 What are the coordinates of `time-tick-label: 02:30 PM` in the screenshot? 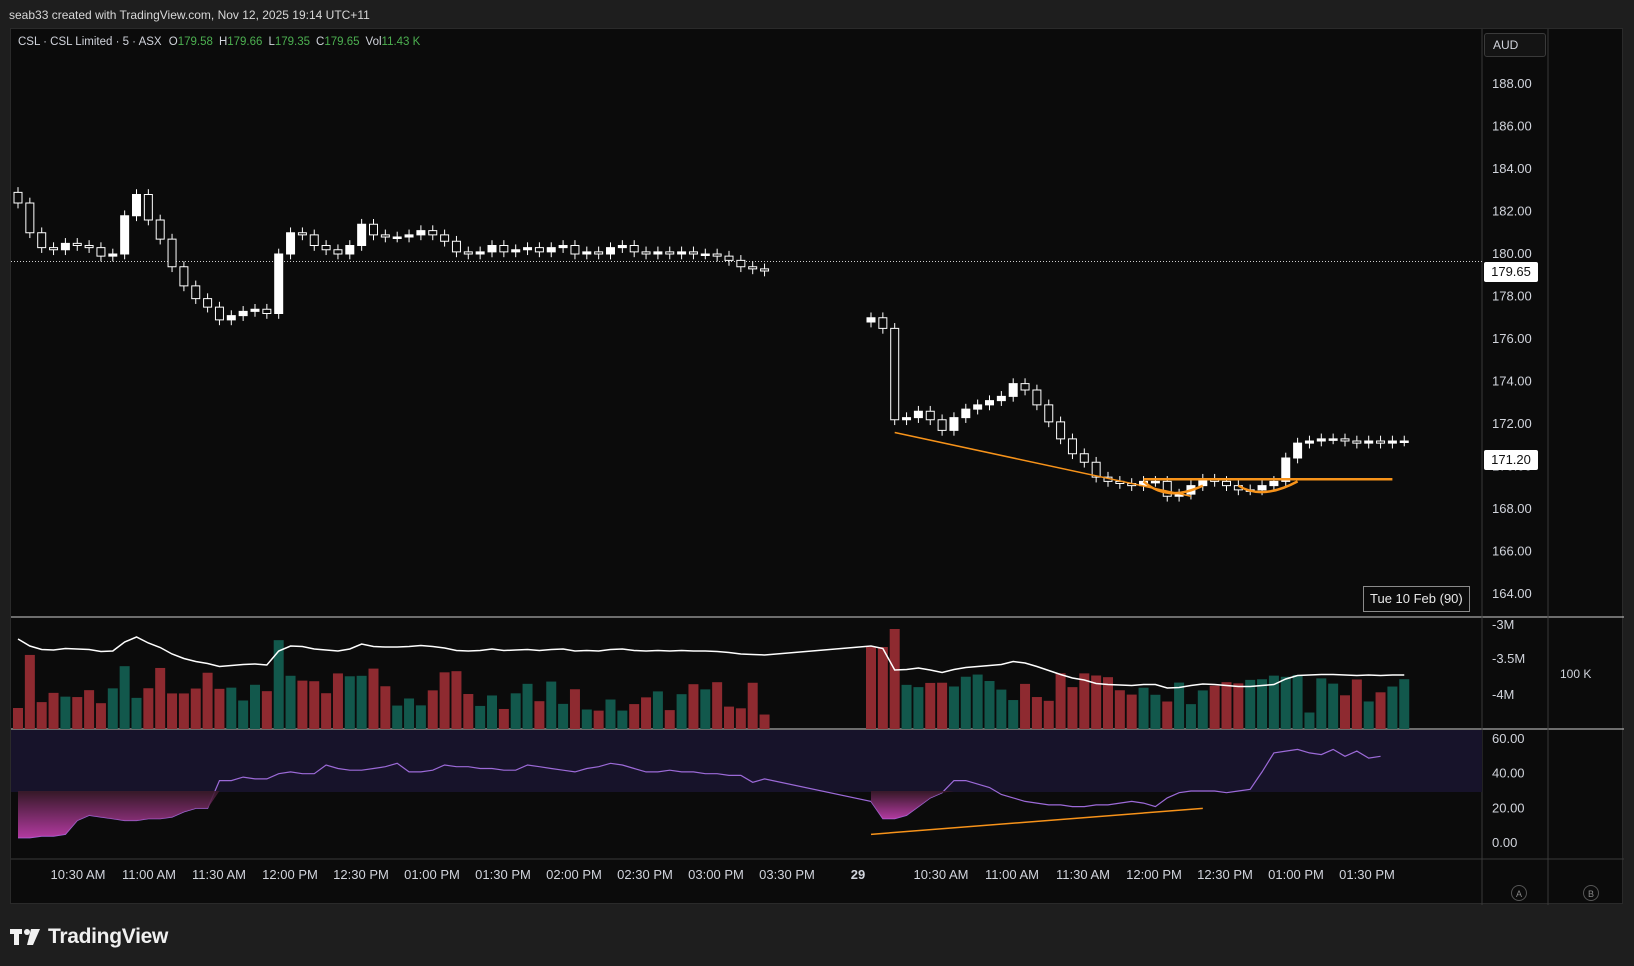 It's located at (645, 874).